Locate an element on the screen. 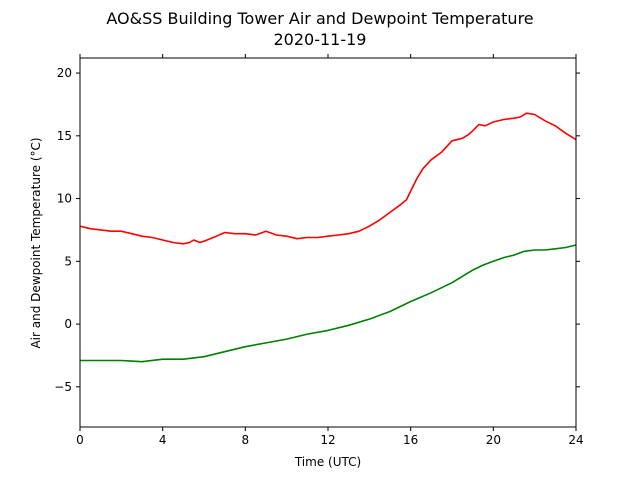 This screenshot has height=480, width=640. y-tick-label-2: 5 is located at coordinates (68, 261).